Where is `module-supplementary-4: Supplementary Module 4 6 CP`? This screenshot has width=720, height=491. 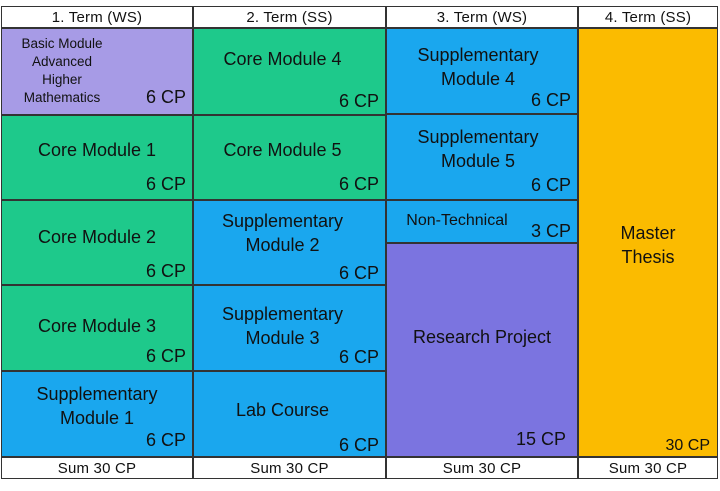 module-supplementary-4: Supplementary Module 4 6 CP is located at coordinates (482, 71).